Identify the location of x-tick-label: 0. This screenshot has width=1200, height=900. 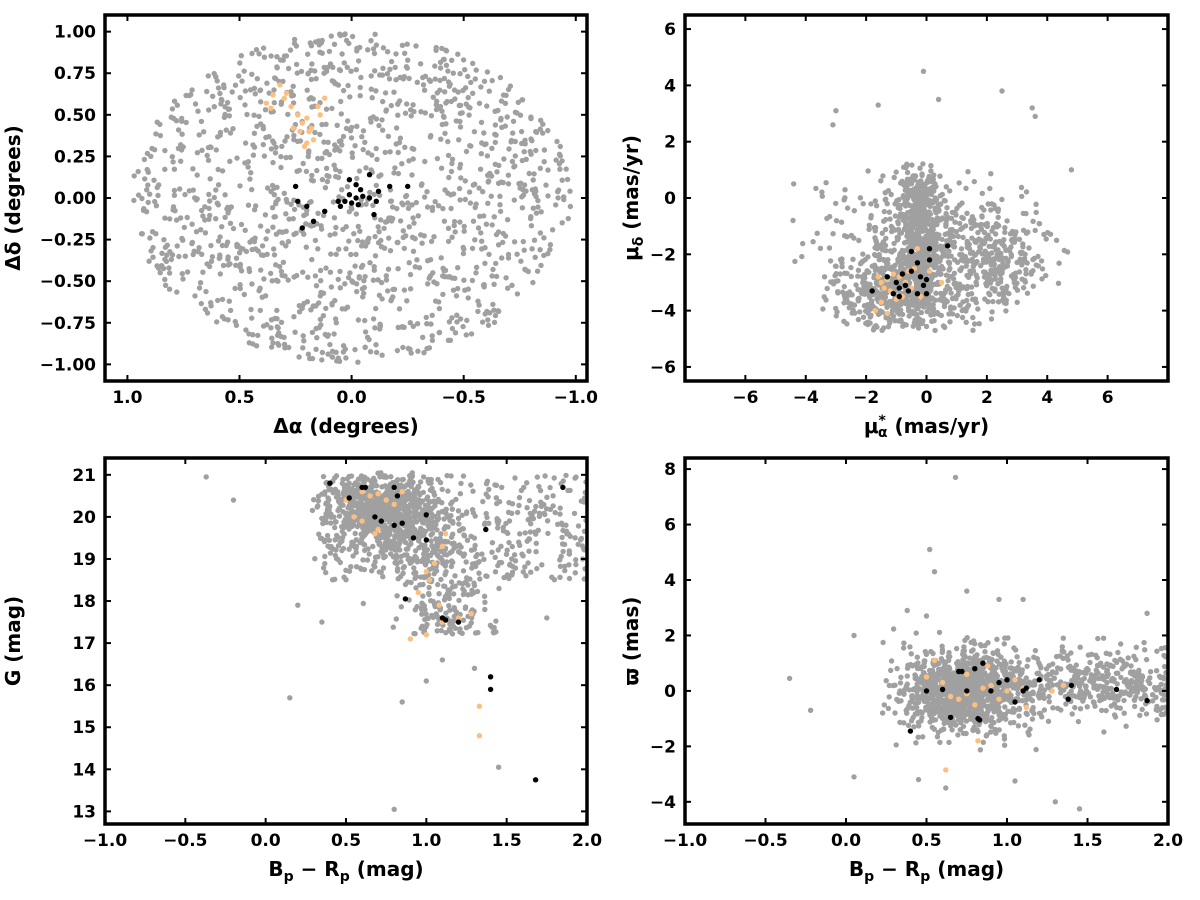
(927, 398).